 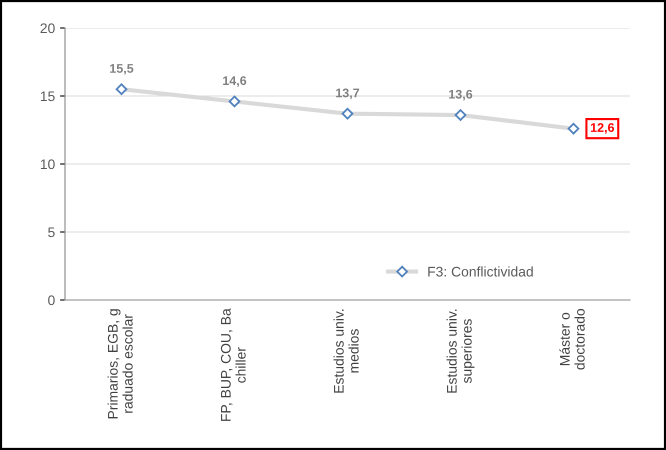 I want to click on data-label: 13,6, so click(x=460, y=95).